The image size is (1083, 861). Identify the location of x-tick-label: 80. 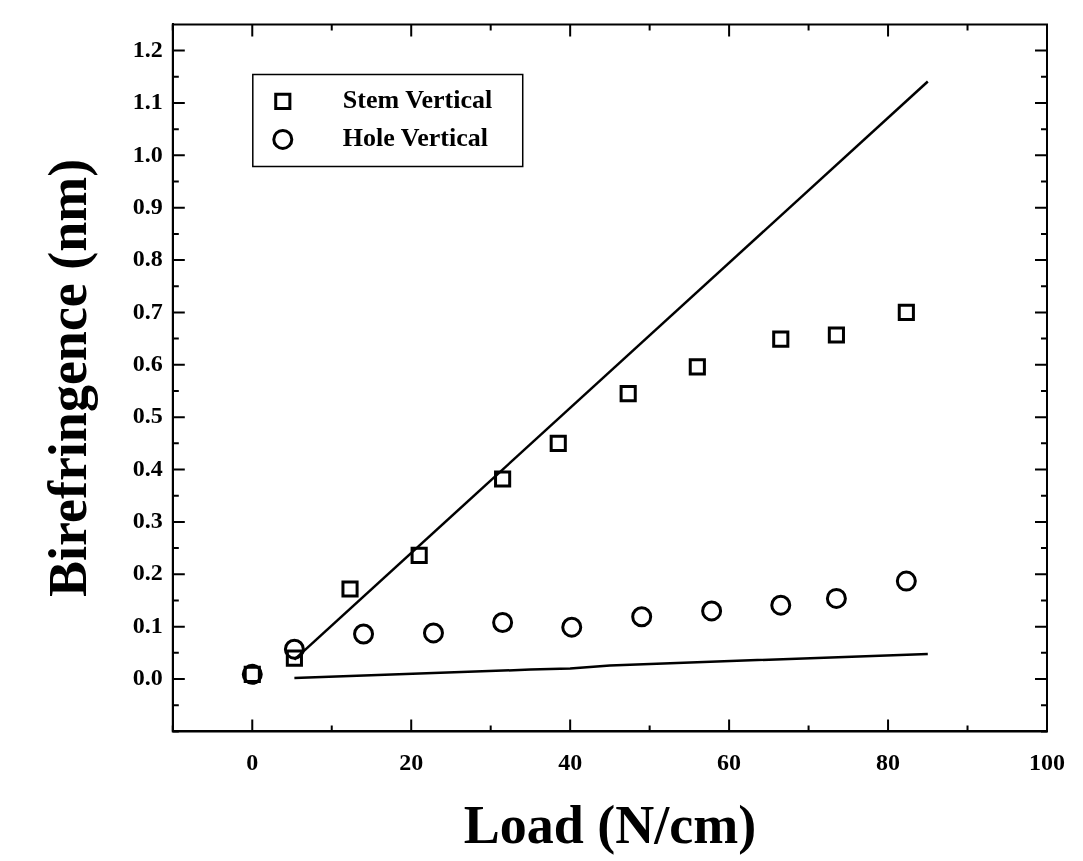
(888, 762).